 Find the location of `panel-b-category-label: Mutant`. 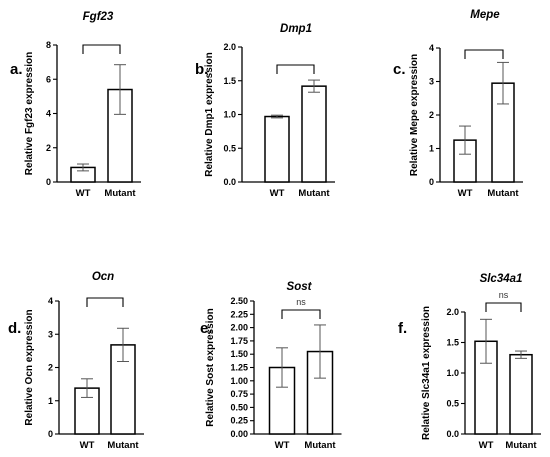

panel-b-category-label: Mutant is located at coordinates (314, 193).